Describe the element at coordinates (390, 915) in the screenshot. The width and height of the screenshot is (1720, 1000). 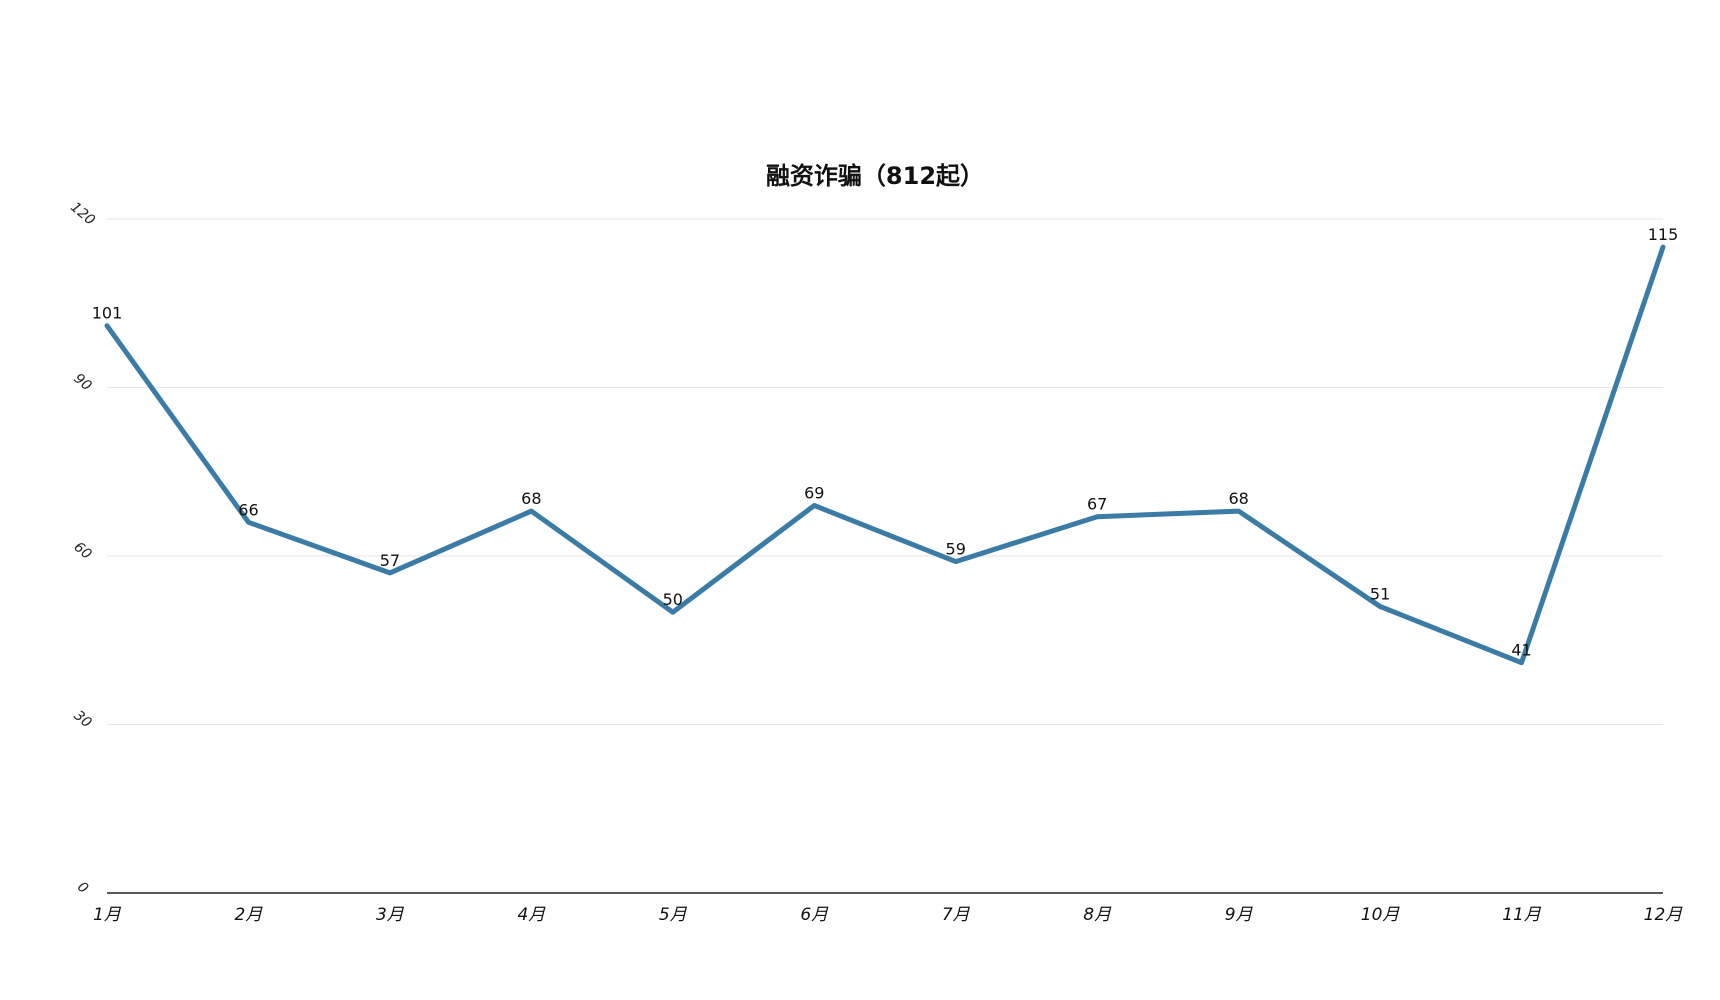
I see `x-tick-label: 3月` at that location.